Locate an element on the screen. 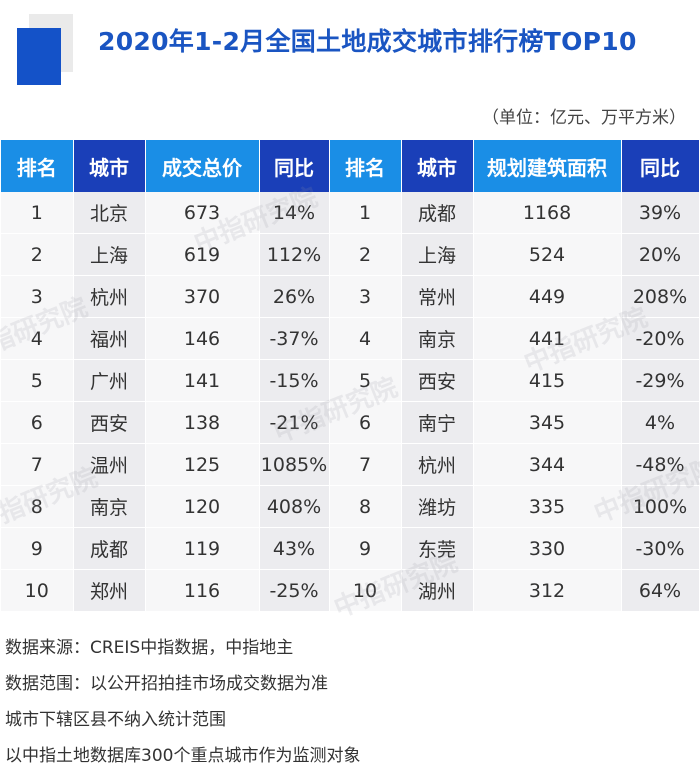 The image size is (700, 780). title-decoration-square is located at coordinates (39, 56).